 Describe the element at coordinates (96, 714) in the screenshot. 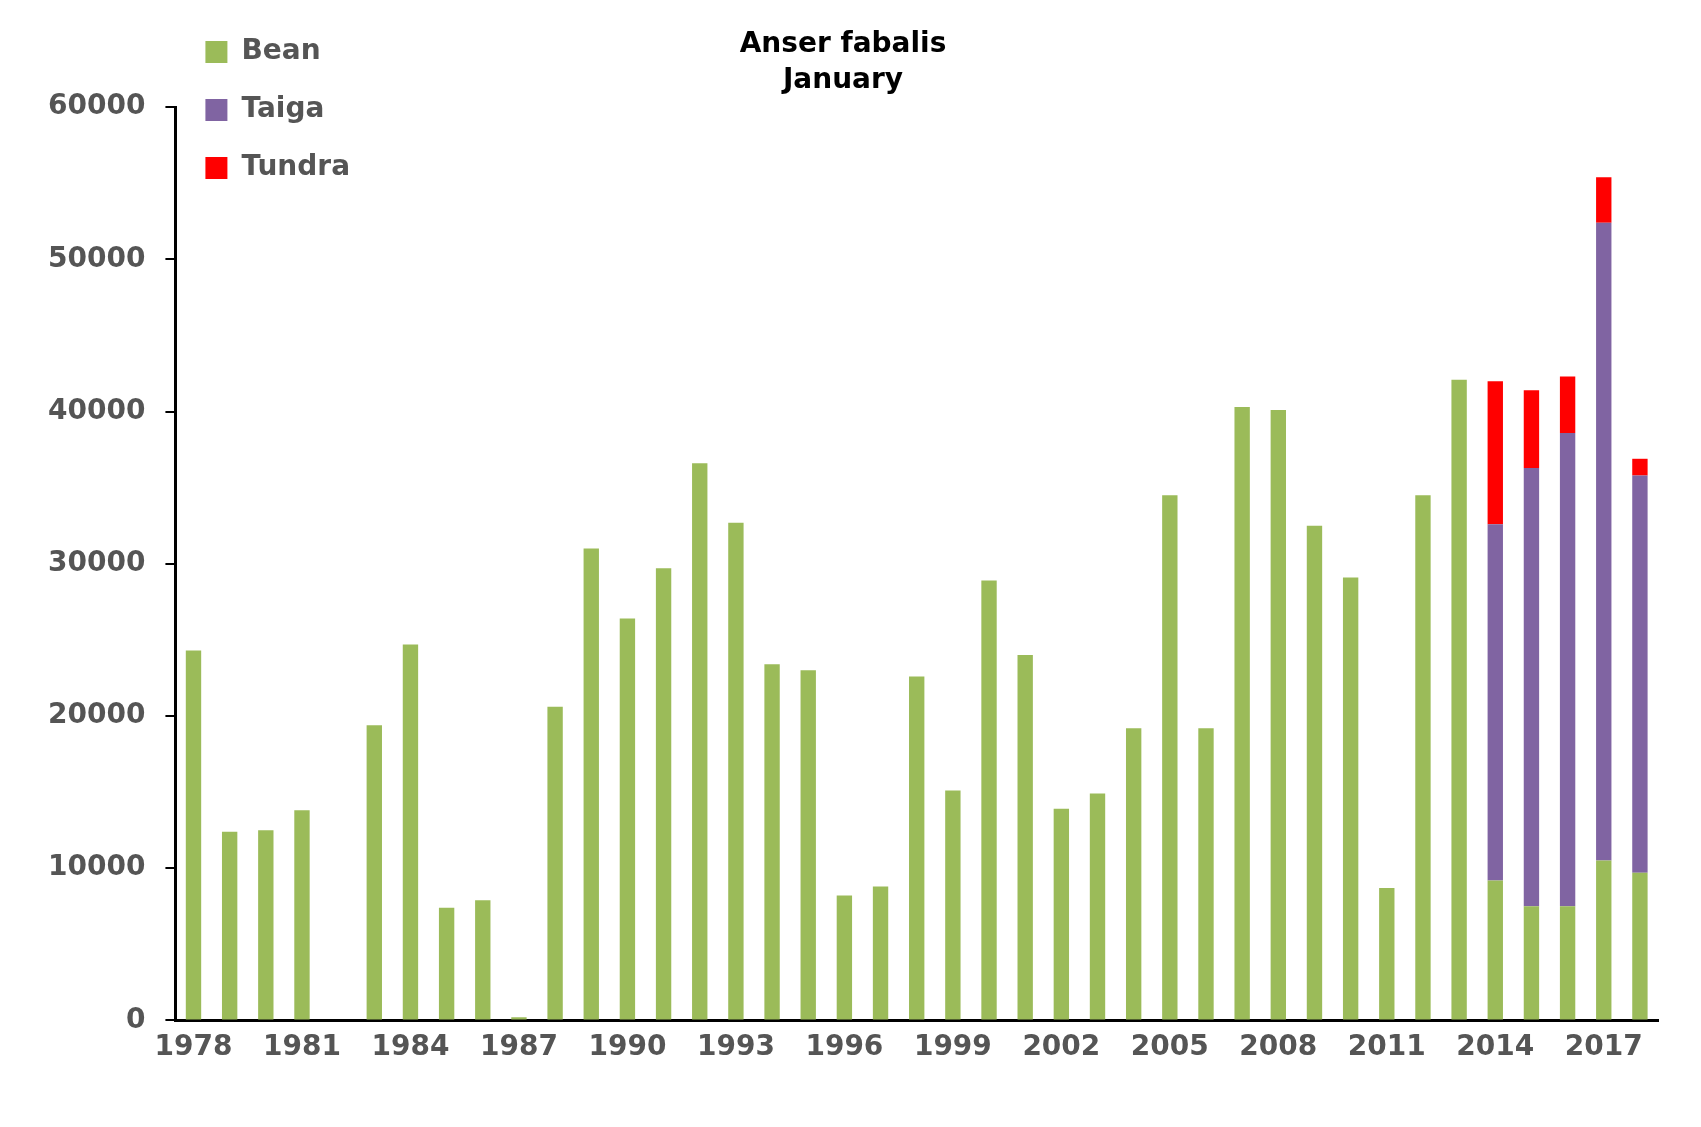

I see `y-tick-label: 20000` at that location.